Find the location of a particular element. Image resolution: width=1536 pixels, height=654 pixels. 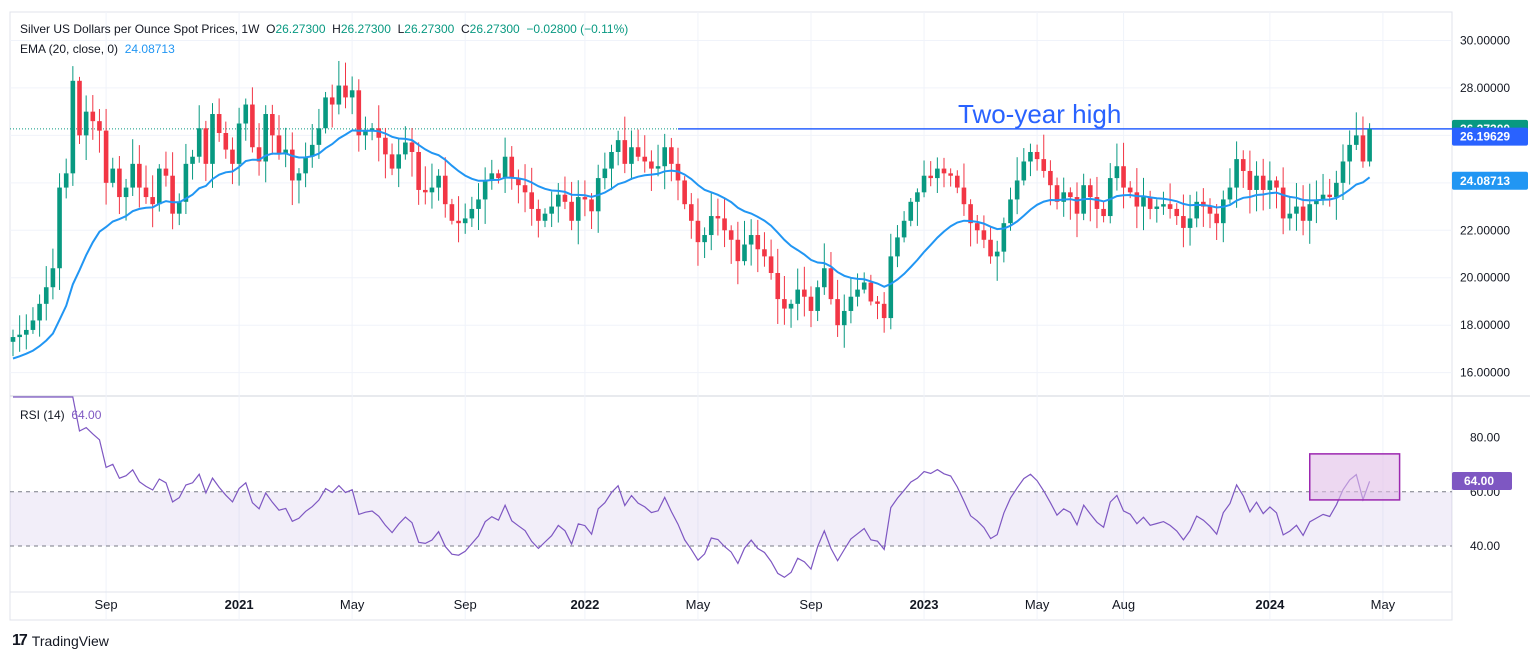

price-tick-label: 20.00000 is located at coordinates (1485, 278).